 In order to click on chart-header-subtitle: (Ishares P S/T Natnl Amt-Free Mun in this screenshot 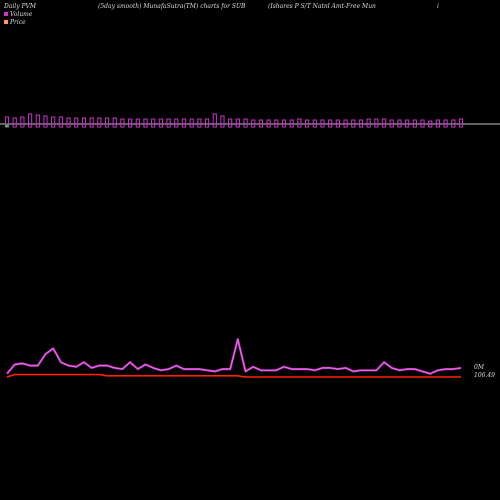, I will do `click(322, 6)`.